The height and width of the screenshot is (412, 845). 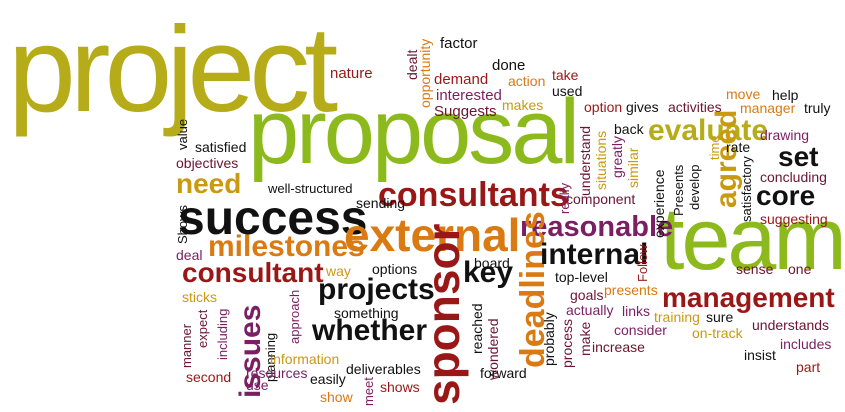 What do you see at coordinates (221, 147) in the screenshot?
I see `word-satisfied: satisfied` at bounding box center [221, 147].